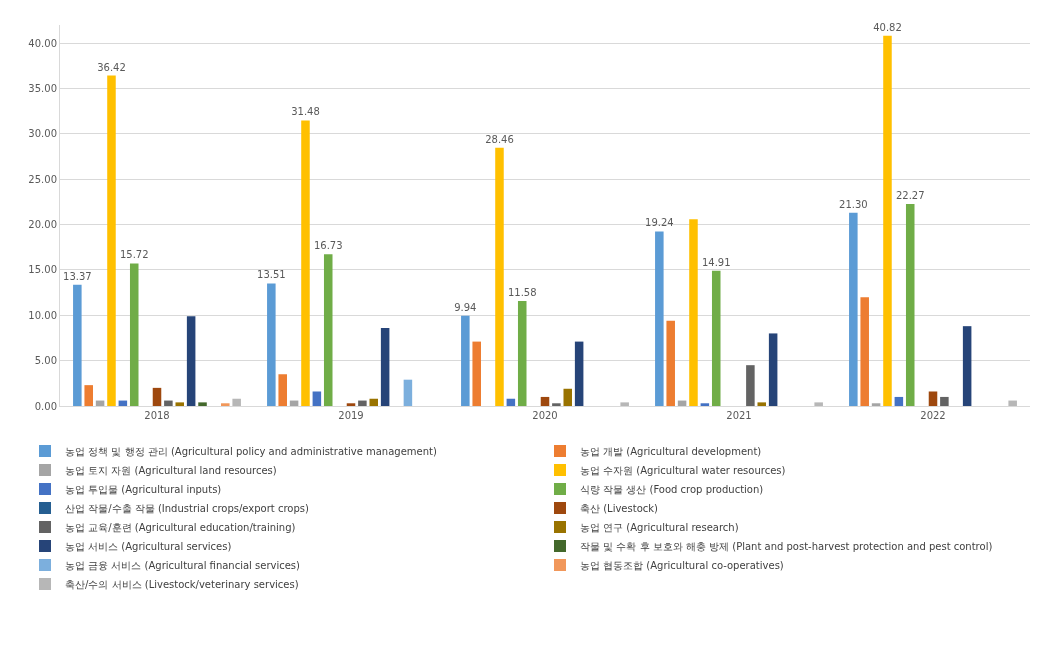 Image resolution: width=1060 pixels, height=661 pixels. I want to click on data-label: 11.58, so click(522, 292).